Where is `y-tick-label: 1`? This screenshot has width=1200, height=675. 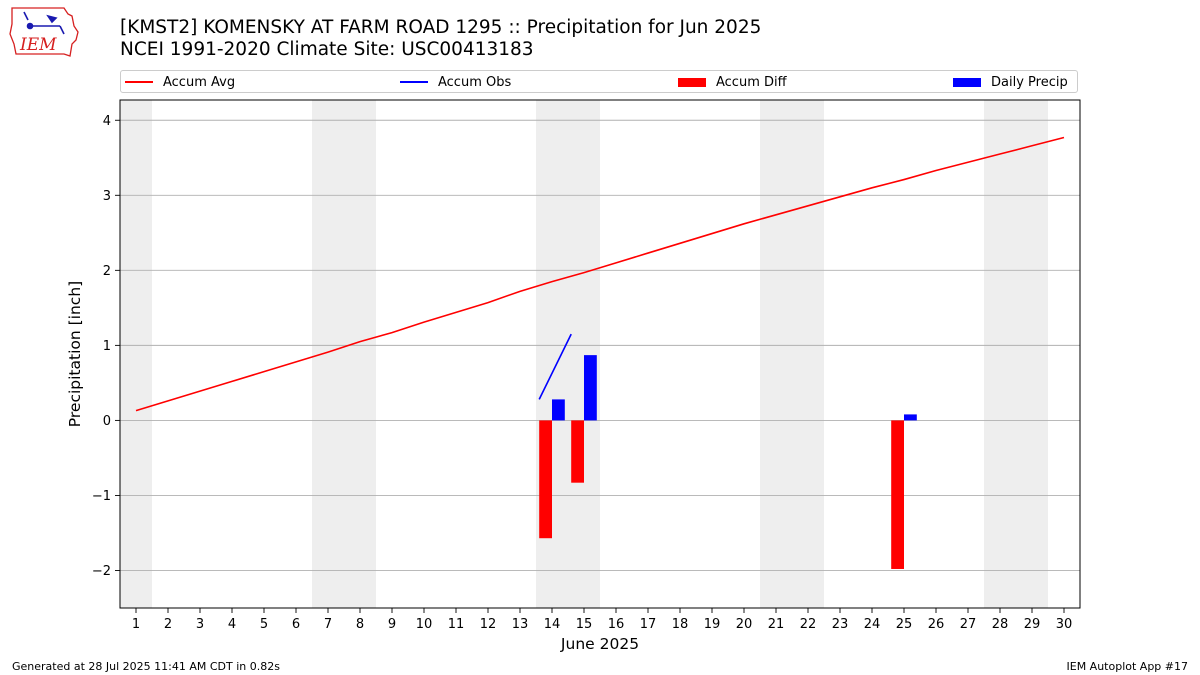 y-tick-label: 1 is located at coordinates (107, 346).